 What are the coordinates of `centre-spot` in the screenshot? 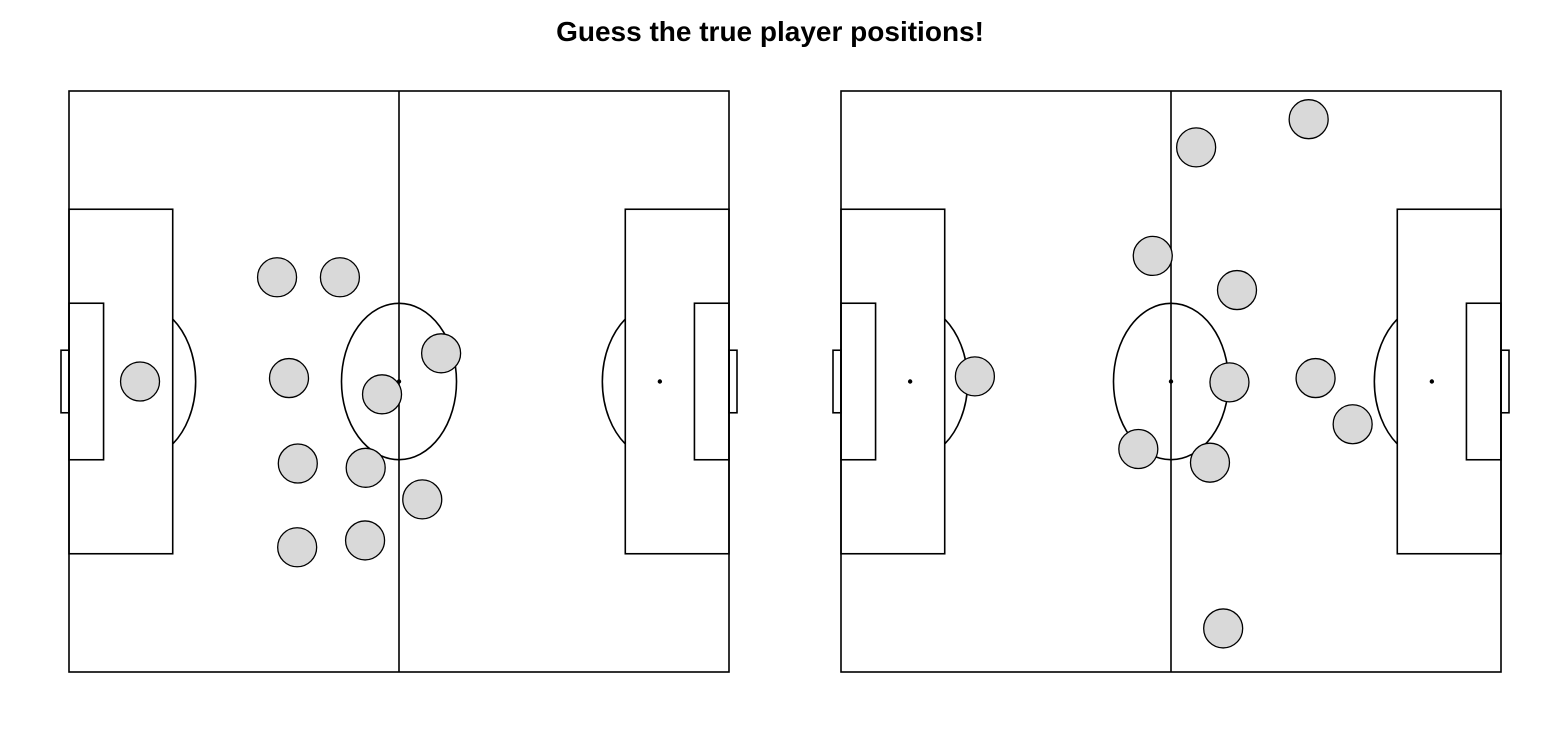 It's located at (1171, 381).